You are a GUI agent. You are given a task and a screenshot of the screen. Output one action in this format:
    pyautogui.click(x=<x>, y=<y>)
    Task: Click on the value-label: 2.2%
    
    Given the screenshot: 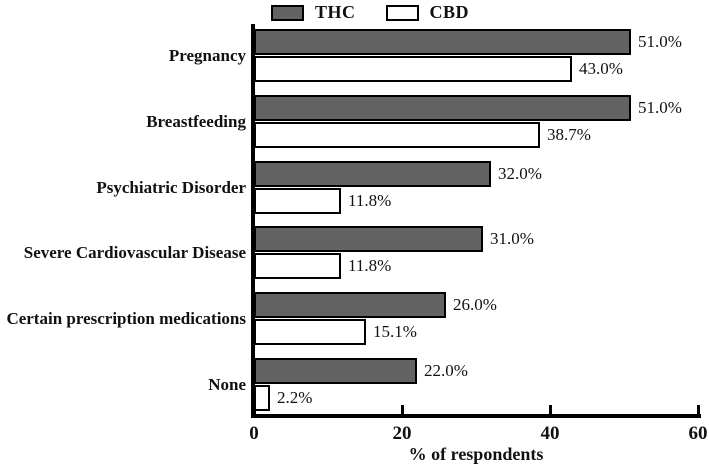 What is the action you would take?
    pyautogui.click(x=295, y=397)
    